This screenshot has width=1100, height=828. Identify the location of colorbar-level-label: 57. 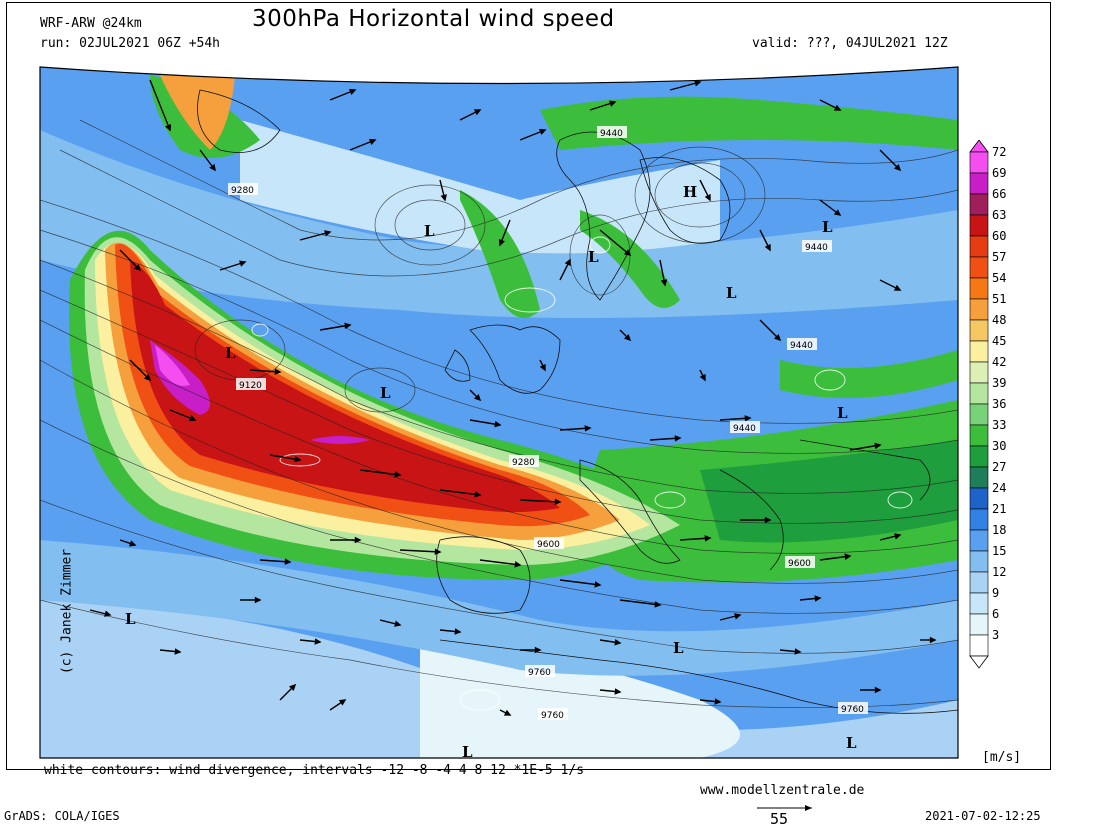
(999, 257).